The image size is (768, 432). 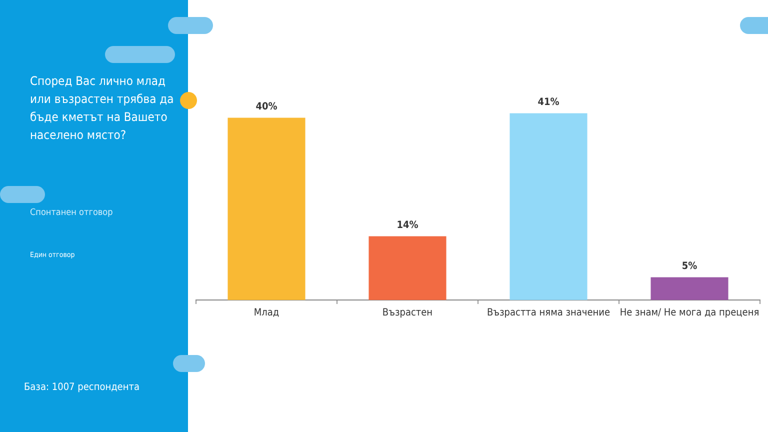 What do you see at coordinates (82, 387) in the screenshot?
I see `text: База: 1007 респондента` at bounding box center [82, 387].